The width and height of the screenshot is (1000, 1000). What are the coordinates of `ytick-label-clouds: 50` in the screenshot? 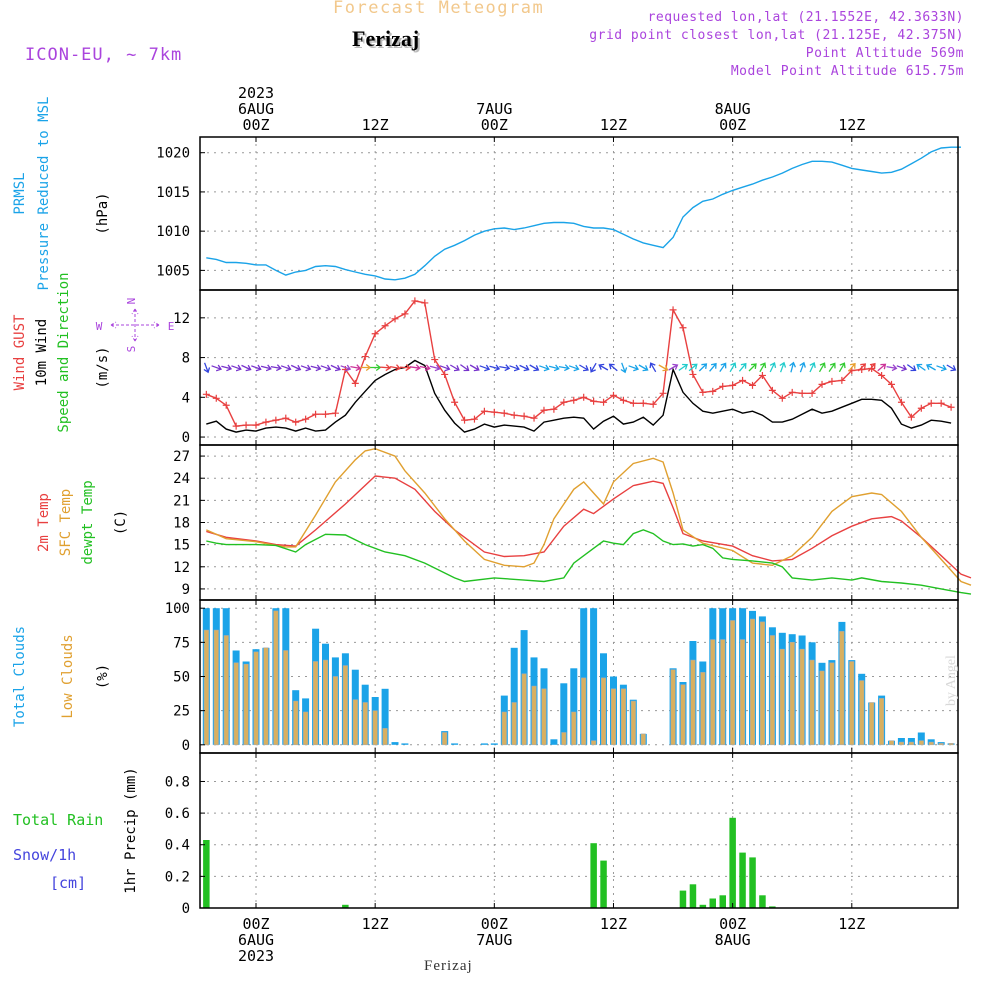 It's located at (181, 678).